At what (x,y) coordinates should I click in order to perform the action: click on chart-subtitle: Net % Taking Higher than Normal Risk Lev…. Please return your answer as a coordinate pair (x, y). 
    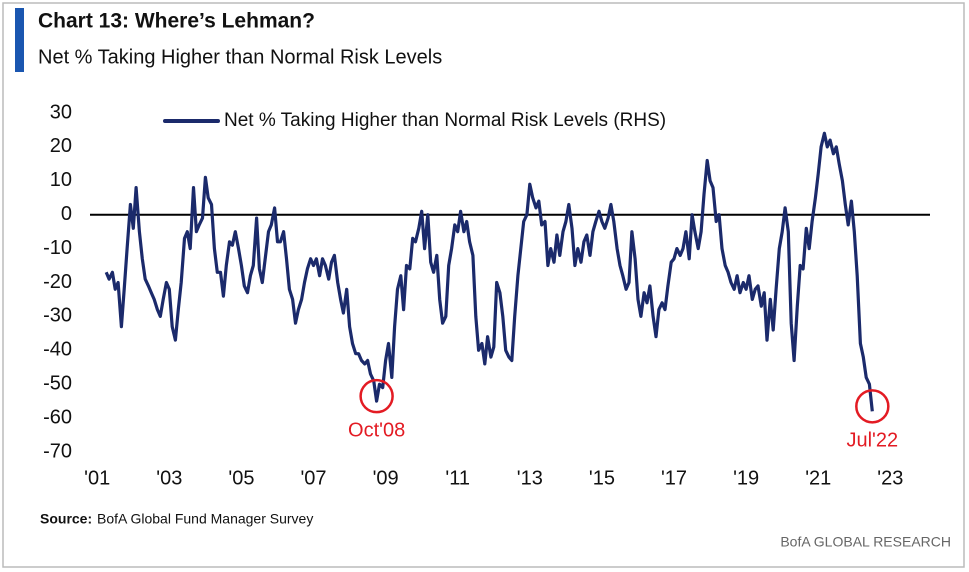
    Looking at the image, I should click on (240, 57).